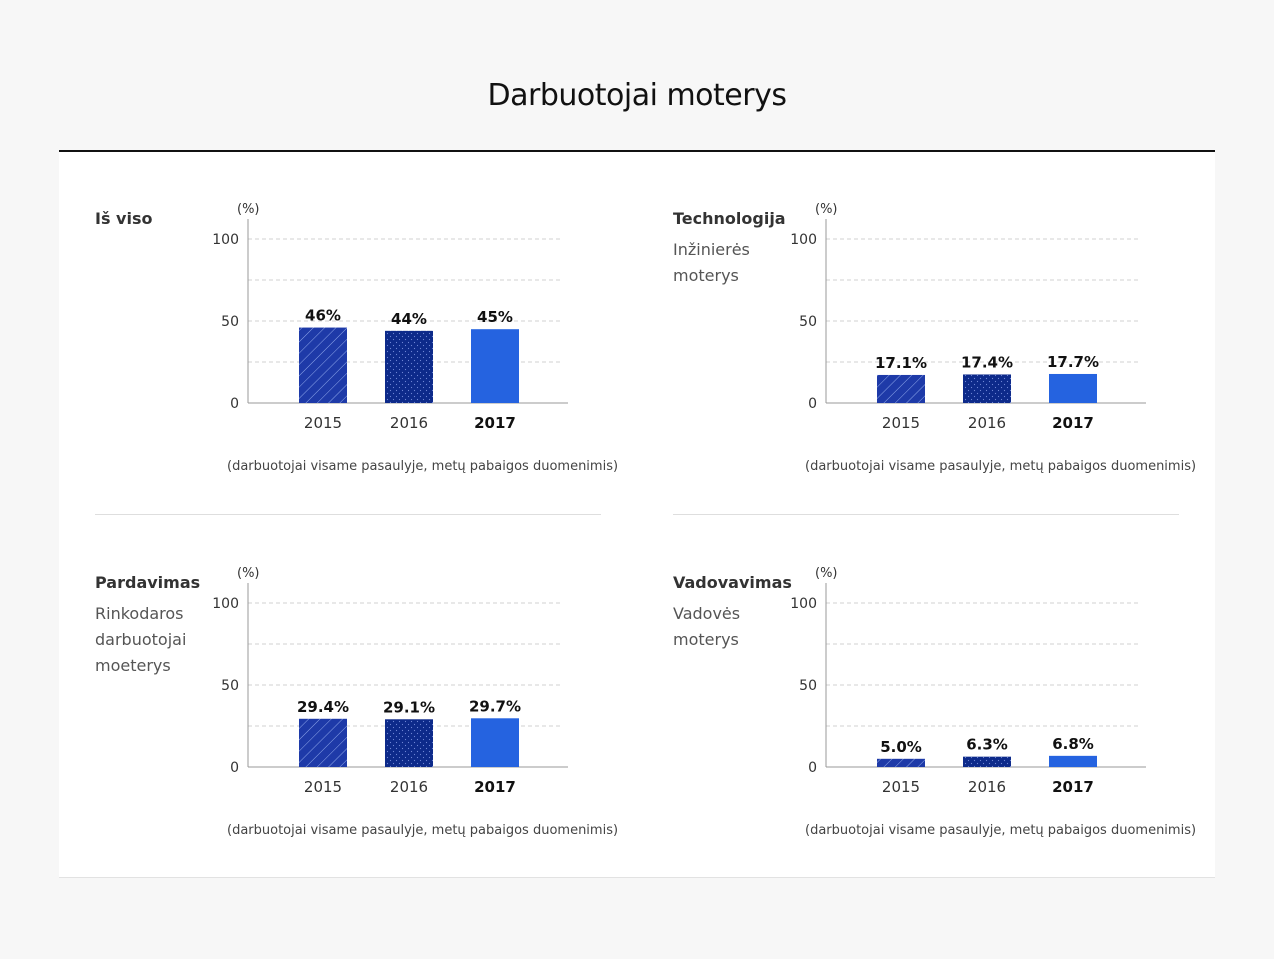 The image size is (1274, 959). What do you see at coordinates (732, 582) in the screenshot?
I see `chart-title: Vadovavimas` at bounding box center [732, 582].